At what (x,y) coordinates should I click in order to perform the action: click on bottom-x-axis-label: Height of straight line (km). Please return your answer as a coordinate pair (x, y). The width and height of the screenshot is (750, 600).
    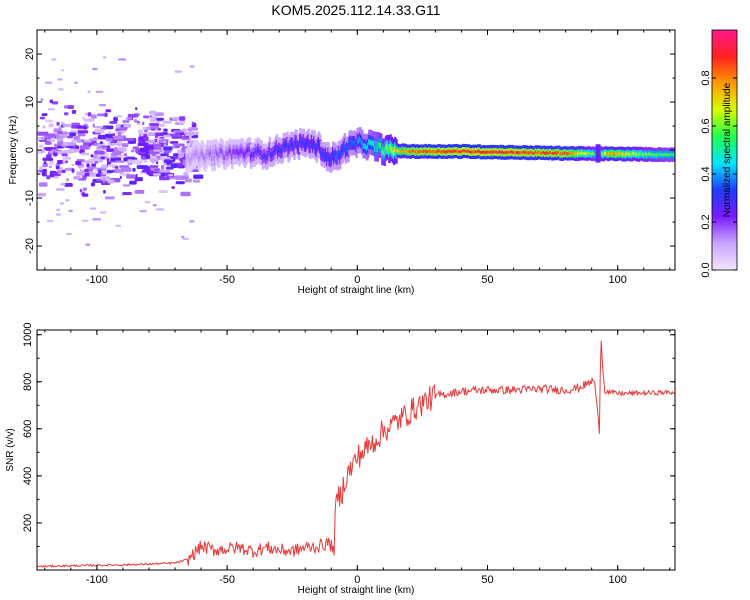
    Looking at the image, I should click on (356, 590).